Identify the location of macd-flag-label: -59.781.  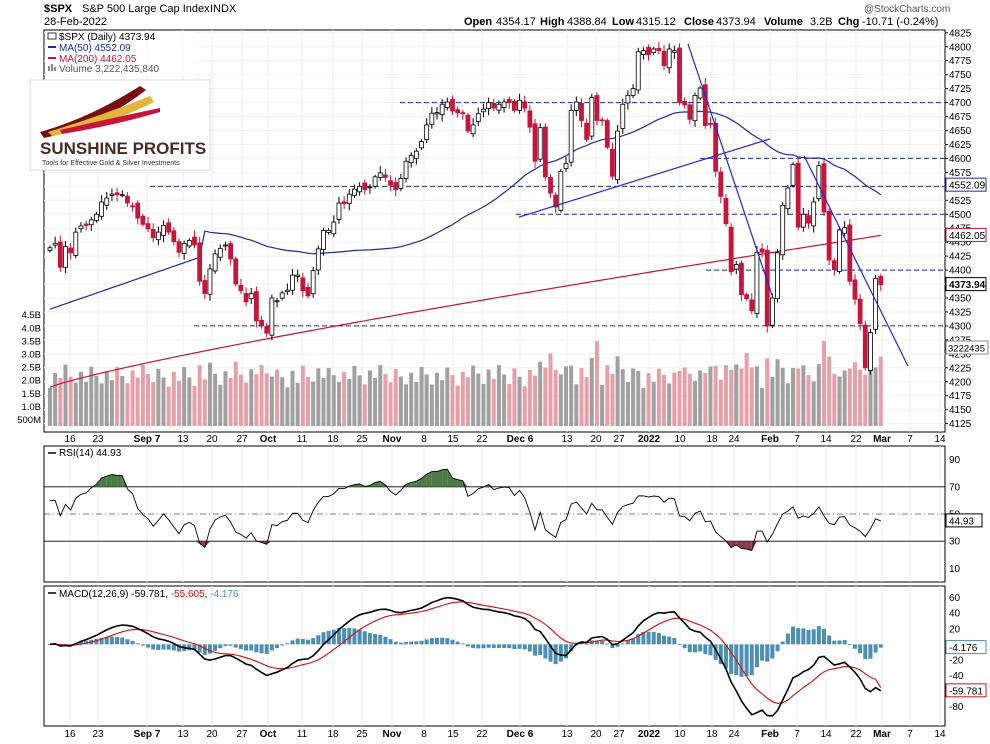
(966, 691).